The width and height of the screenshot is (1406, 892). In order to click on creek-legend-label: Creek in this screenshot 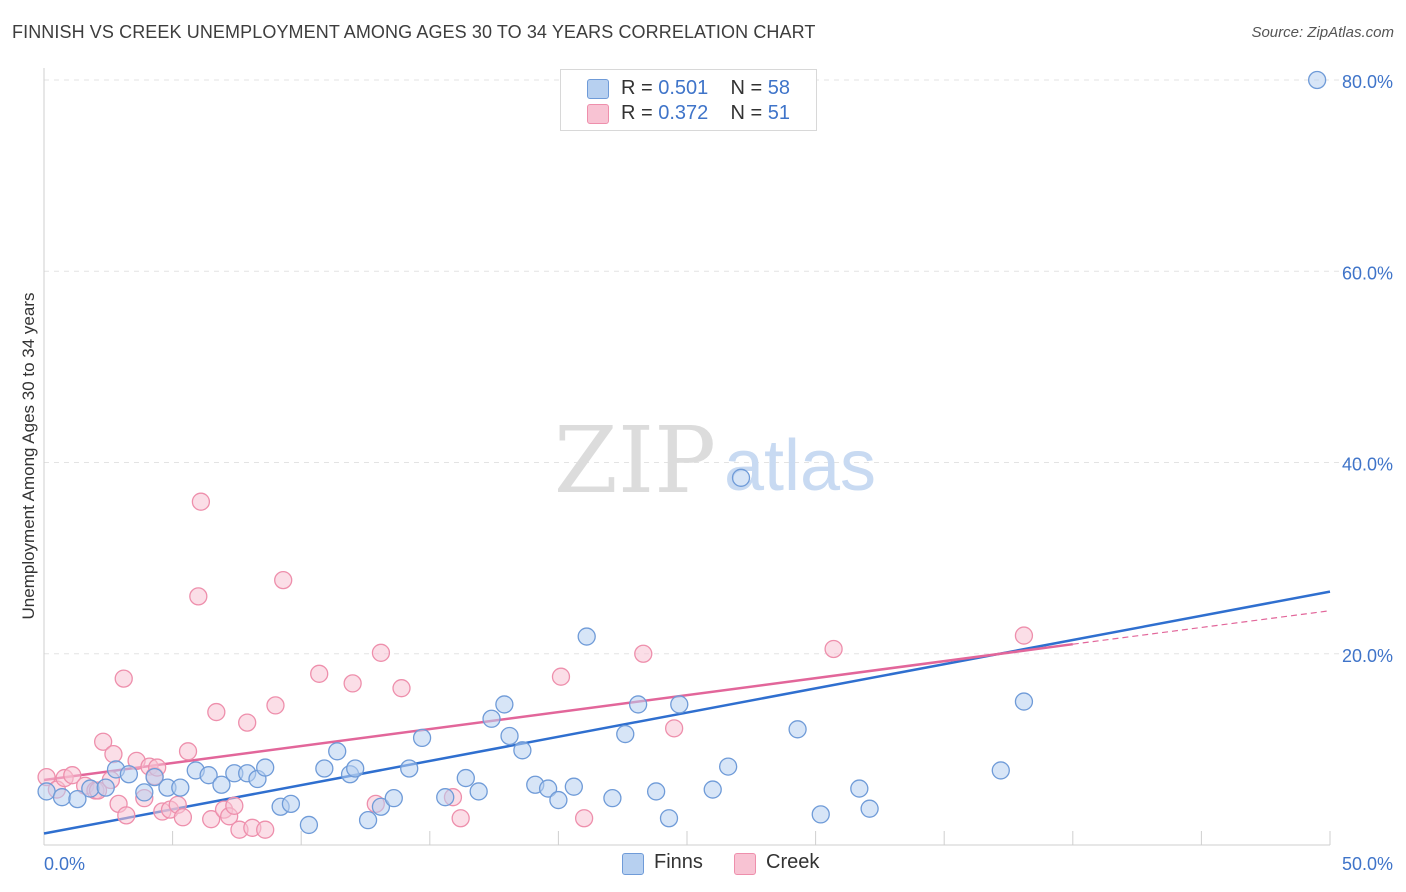, I will do `click(793, 862)`.